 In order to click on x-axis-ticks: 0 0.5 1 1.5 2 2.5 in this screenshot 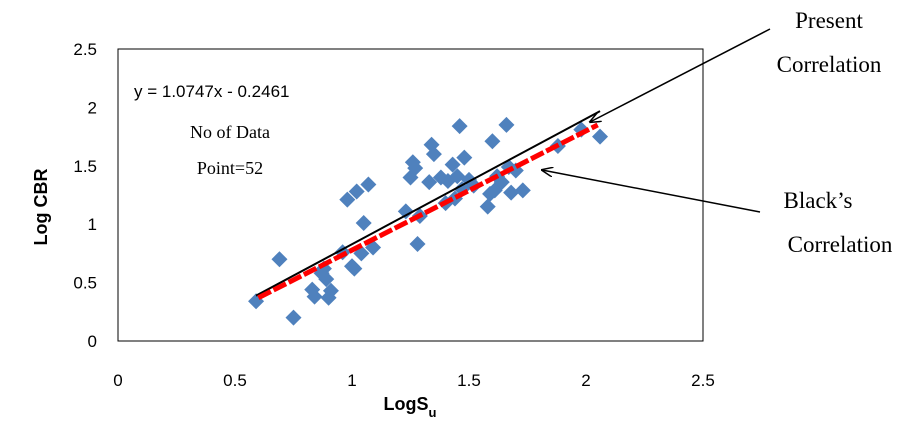, I will do `click(414, 380)`.